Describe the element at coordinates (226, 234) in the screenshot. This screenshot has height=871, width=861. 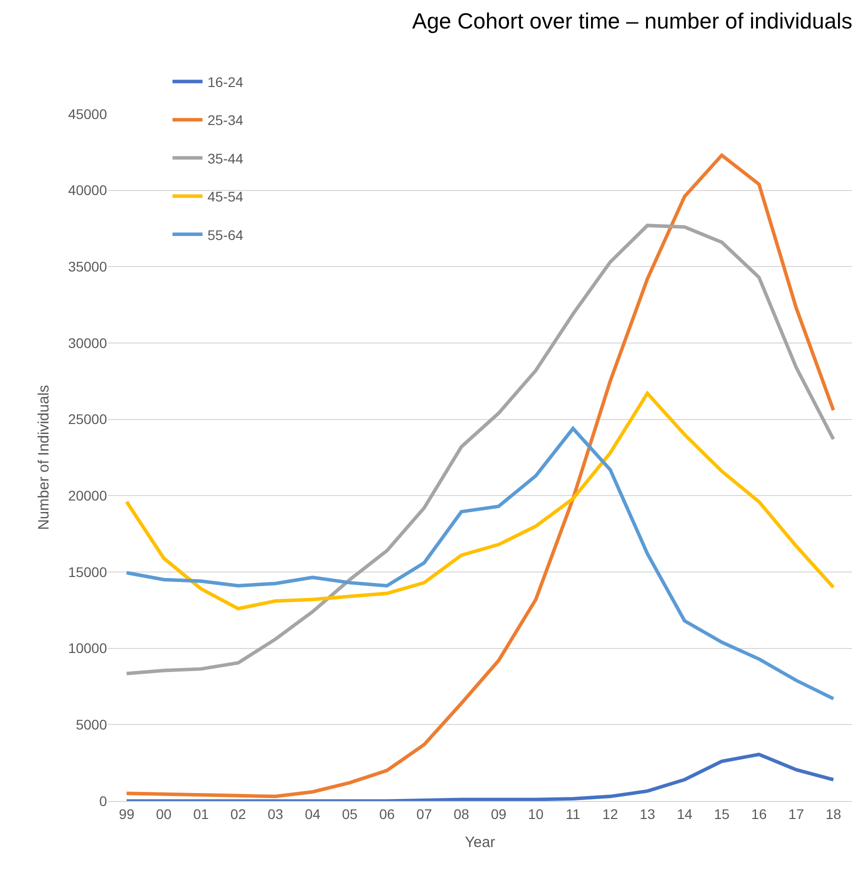
I see `legend-label: 55-64` at that location.